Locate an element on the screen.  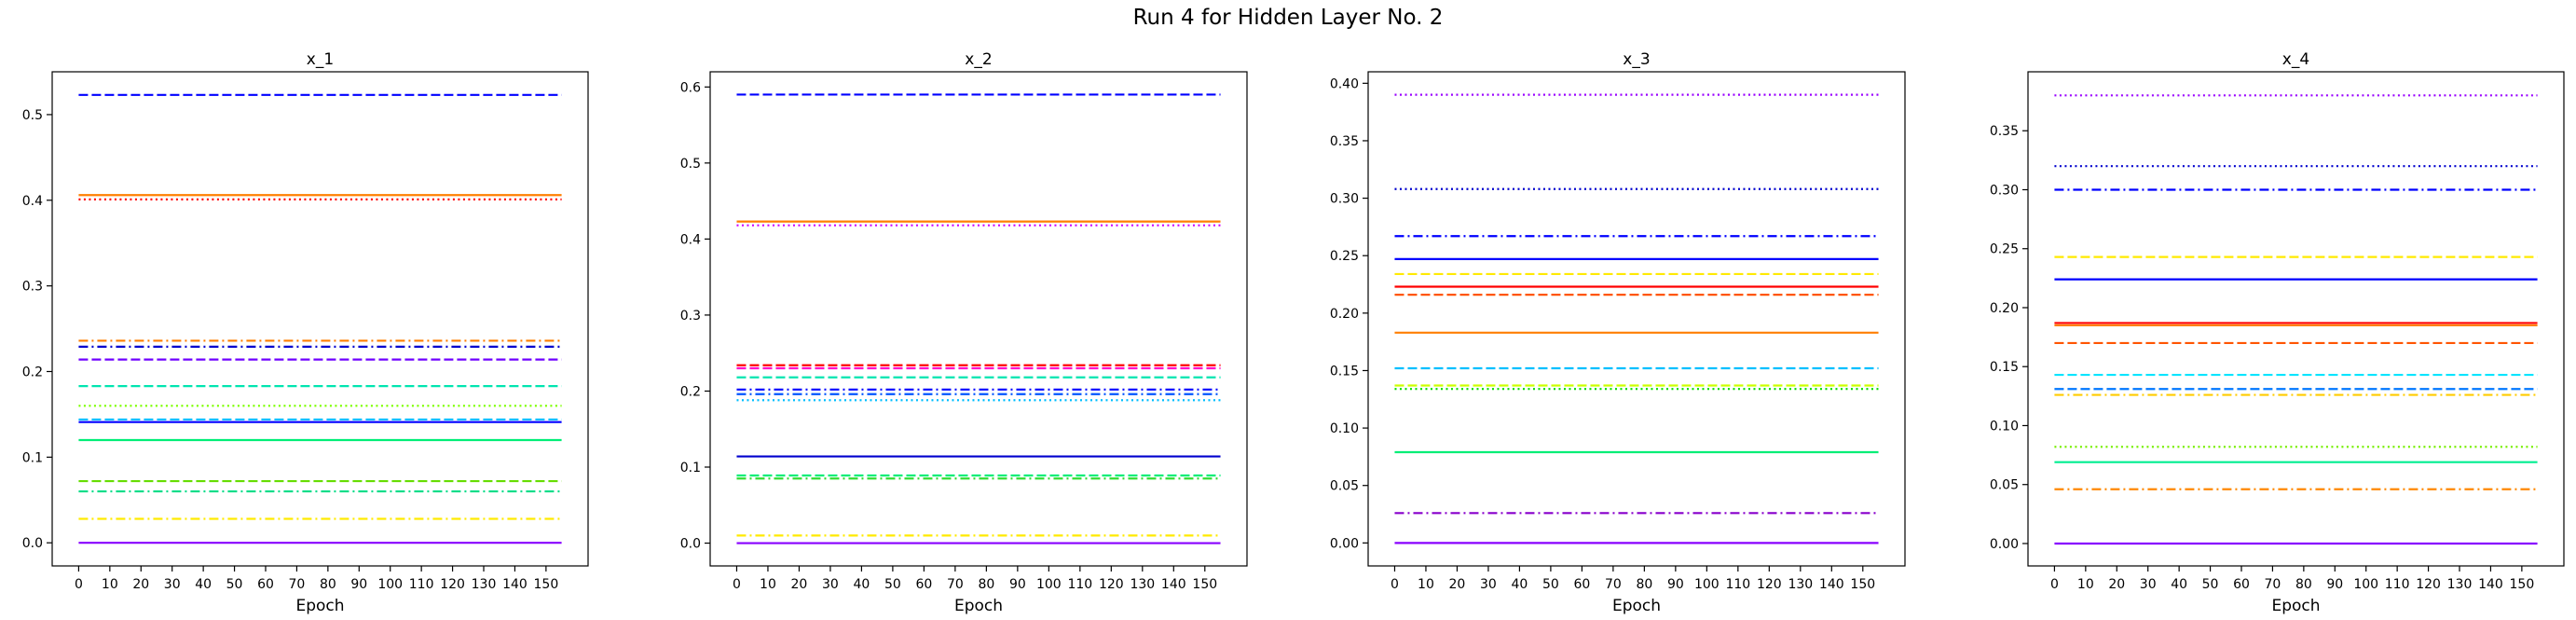
y-tick-label: 0.40 is located at coordinates (1344, 83).